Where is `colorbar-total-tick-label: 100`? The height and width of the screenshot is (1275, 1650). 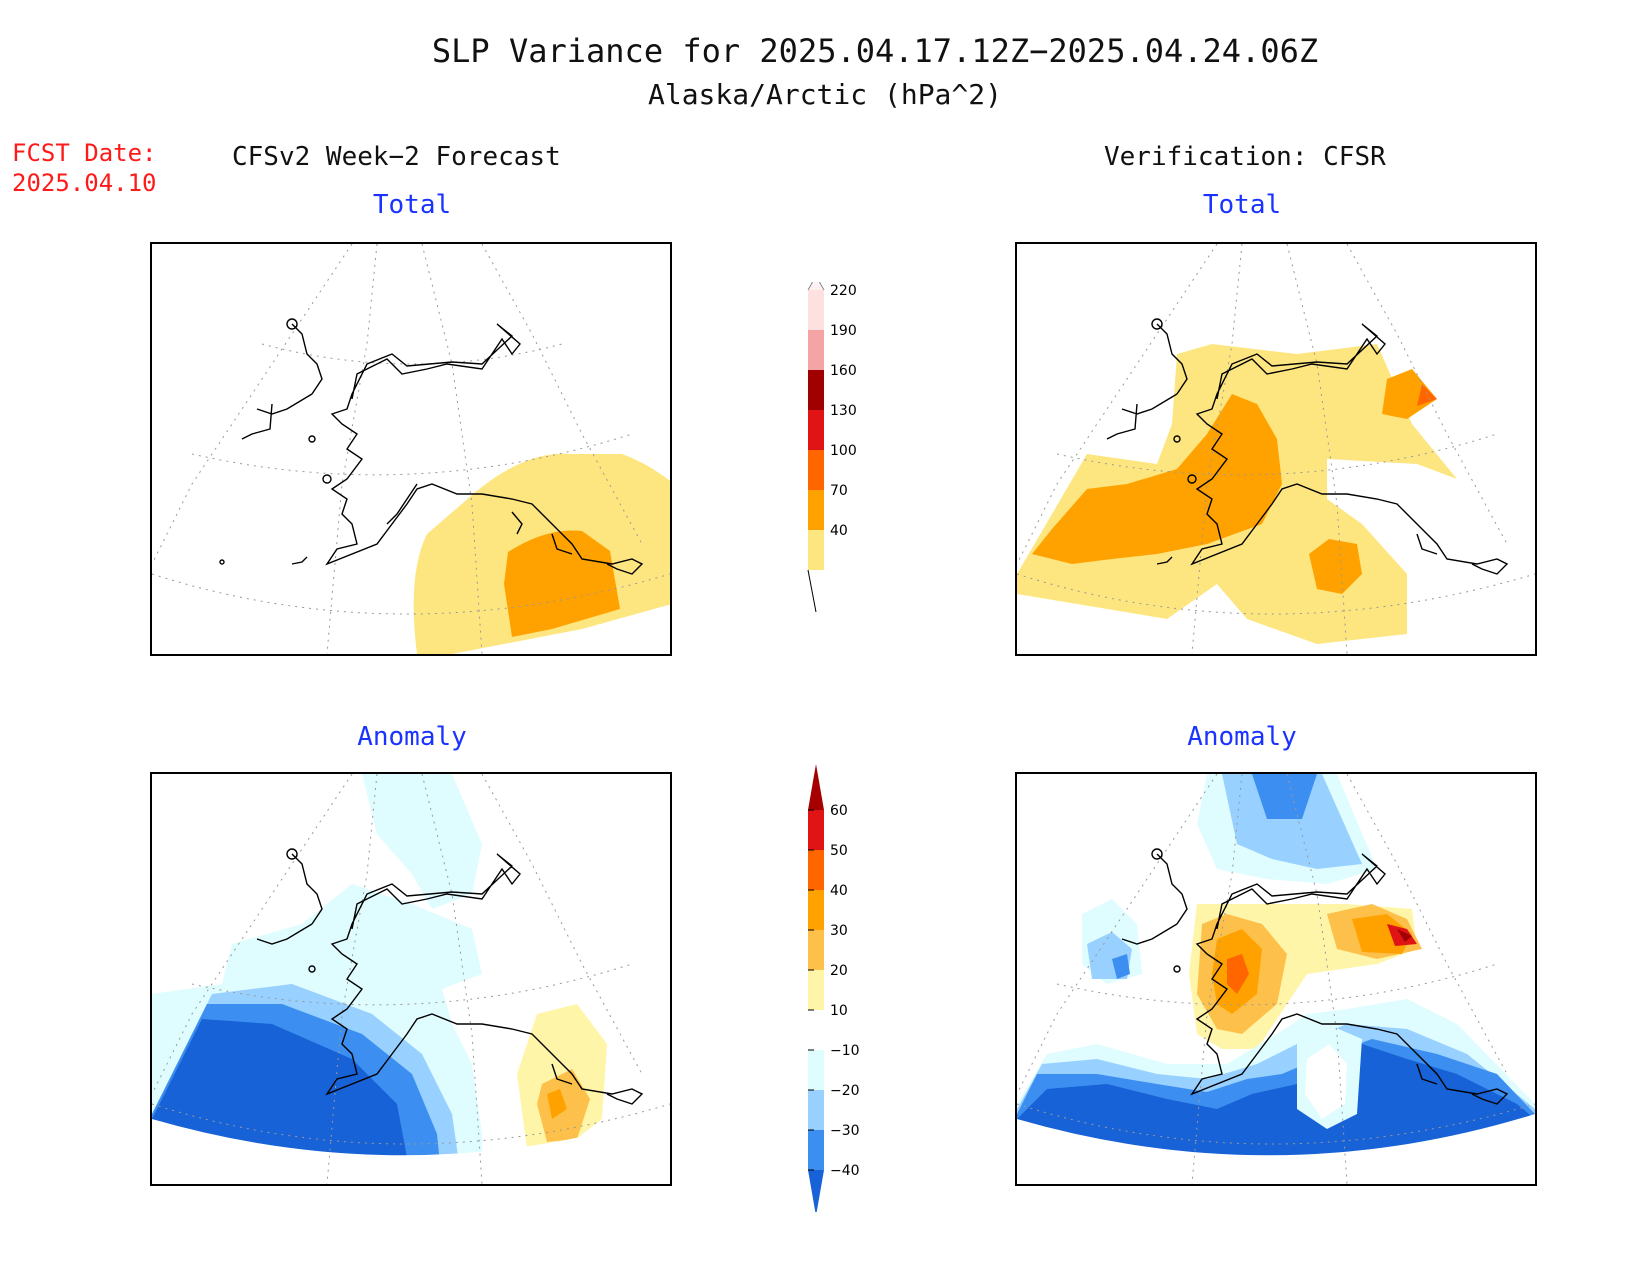 colorbar-total-tick-label: 100 is located at coordinates (843, 451).